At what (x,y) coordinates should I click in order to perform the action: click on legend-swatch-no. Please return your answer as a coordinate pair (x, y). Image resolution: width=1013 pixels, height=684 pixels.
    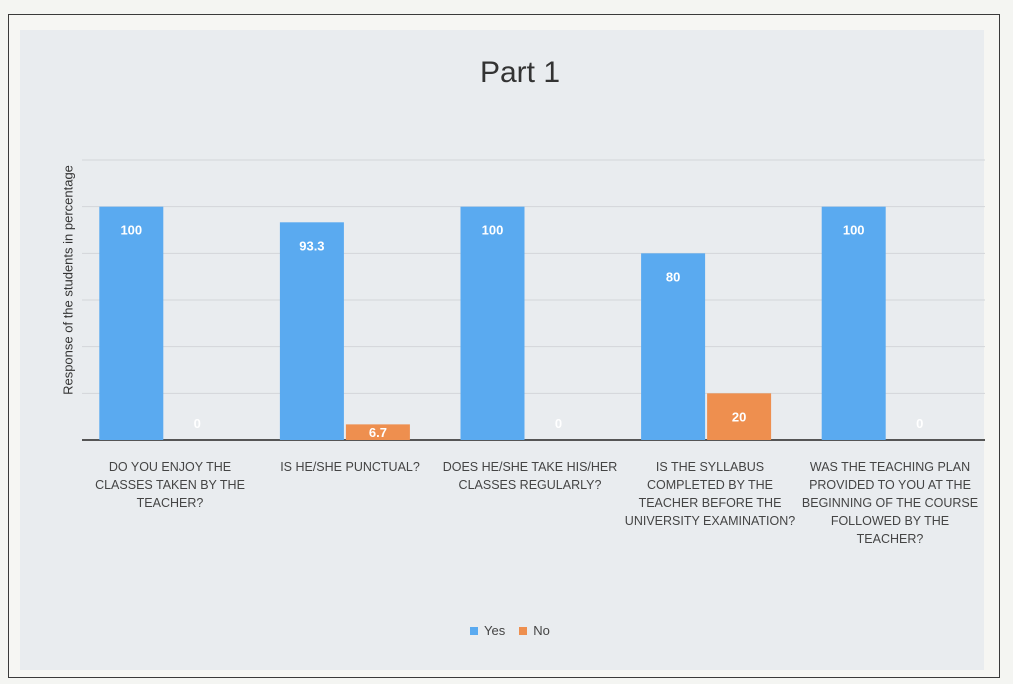
    Looking at the image, I should click on (523, 630).